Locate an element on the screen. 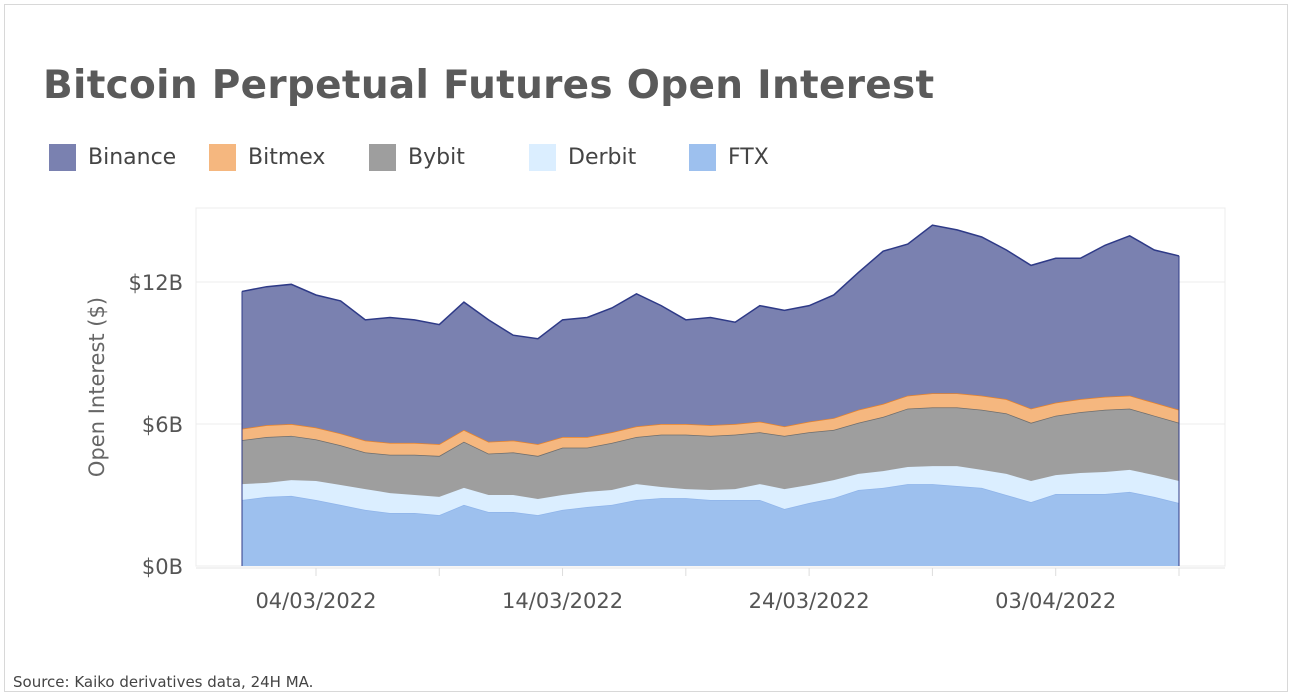  legend-swatch-bitmex is located at coordinates (222, 157).